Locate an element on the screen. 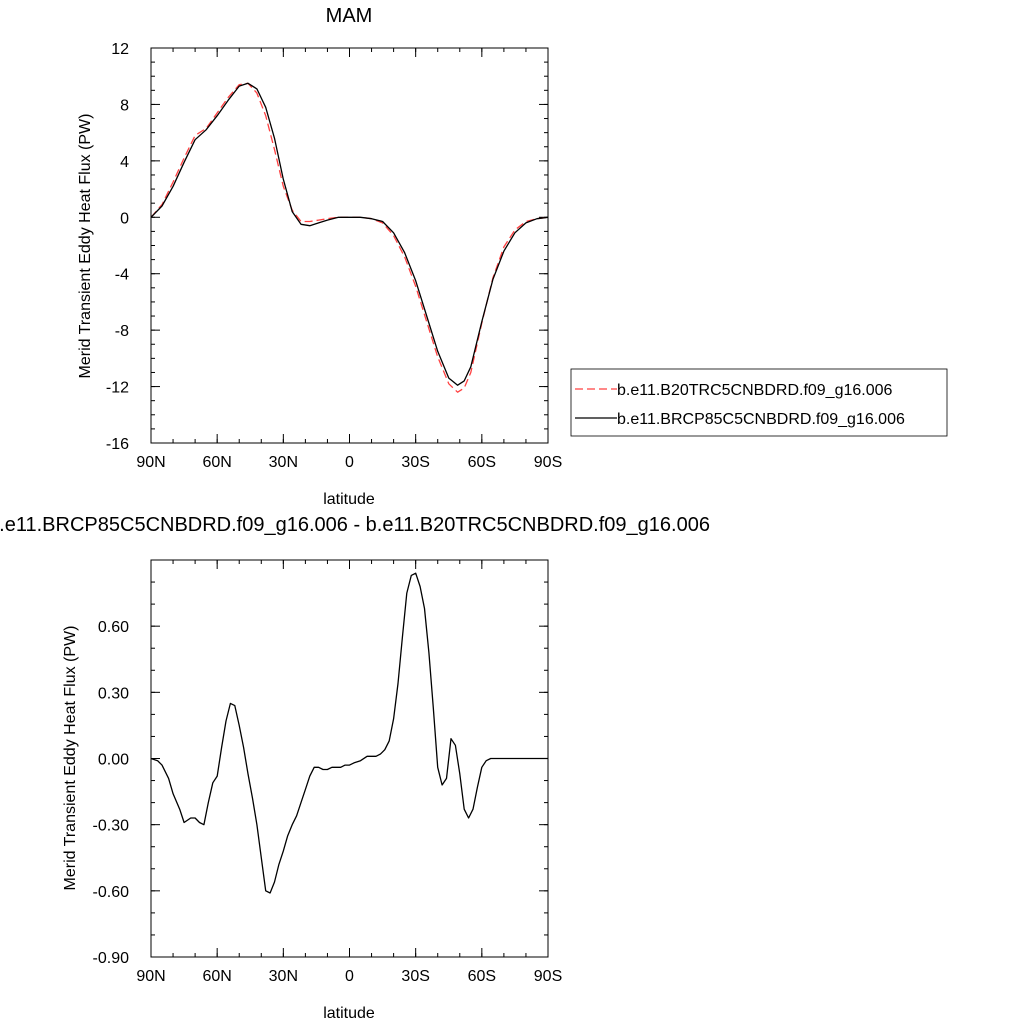 The height and width of the screenshot is (1024, 1024). top-y-tick-label: -8 is located at coordinates (122, 331).